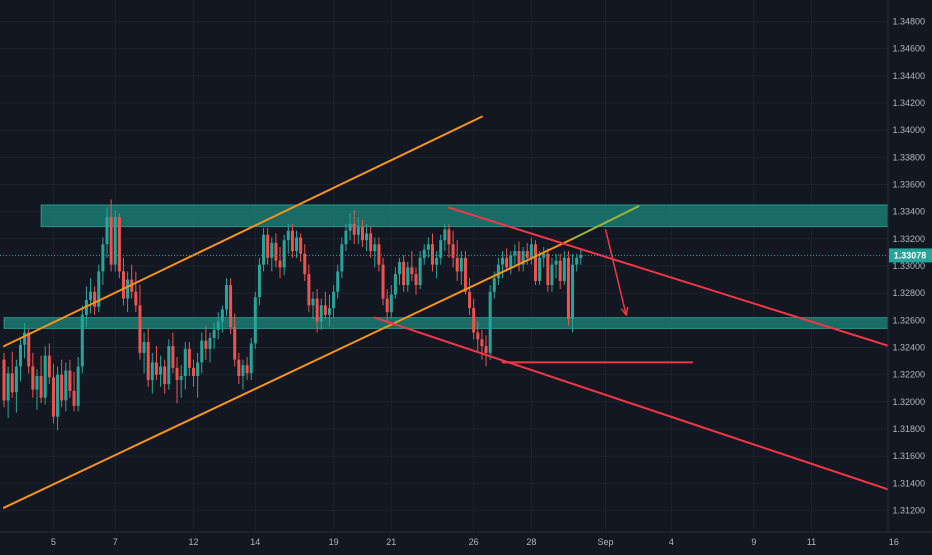 This screenshot has height=555, width=932. What do you see at coordinates (910, 266) in the screenshot?
I see `price-axis-panel` at bounding box center [910, 266].